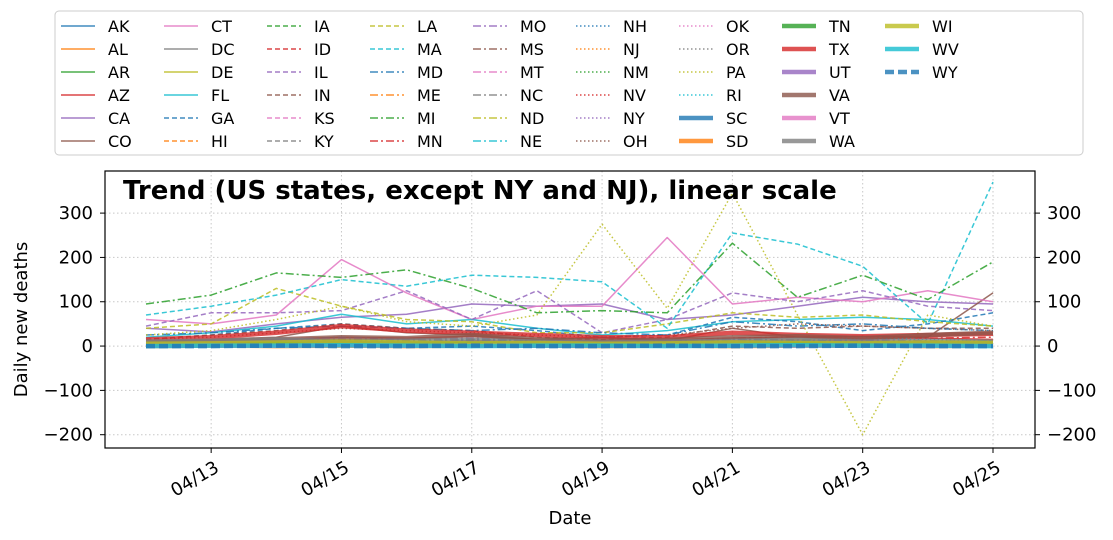 The image size is (1113, 540). What do you see at coordinates (945, 49) in the screenshot?
I see `legend-label-wv: WV` at bounding box center [945, 49].